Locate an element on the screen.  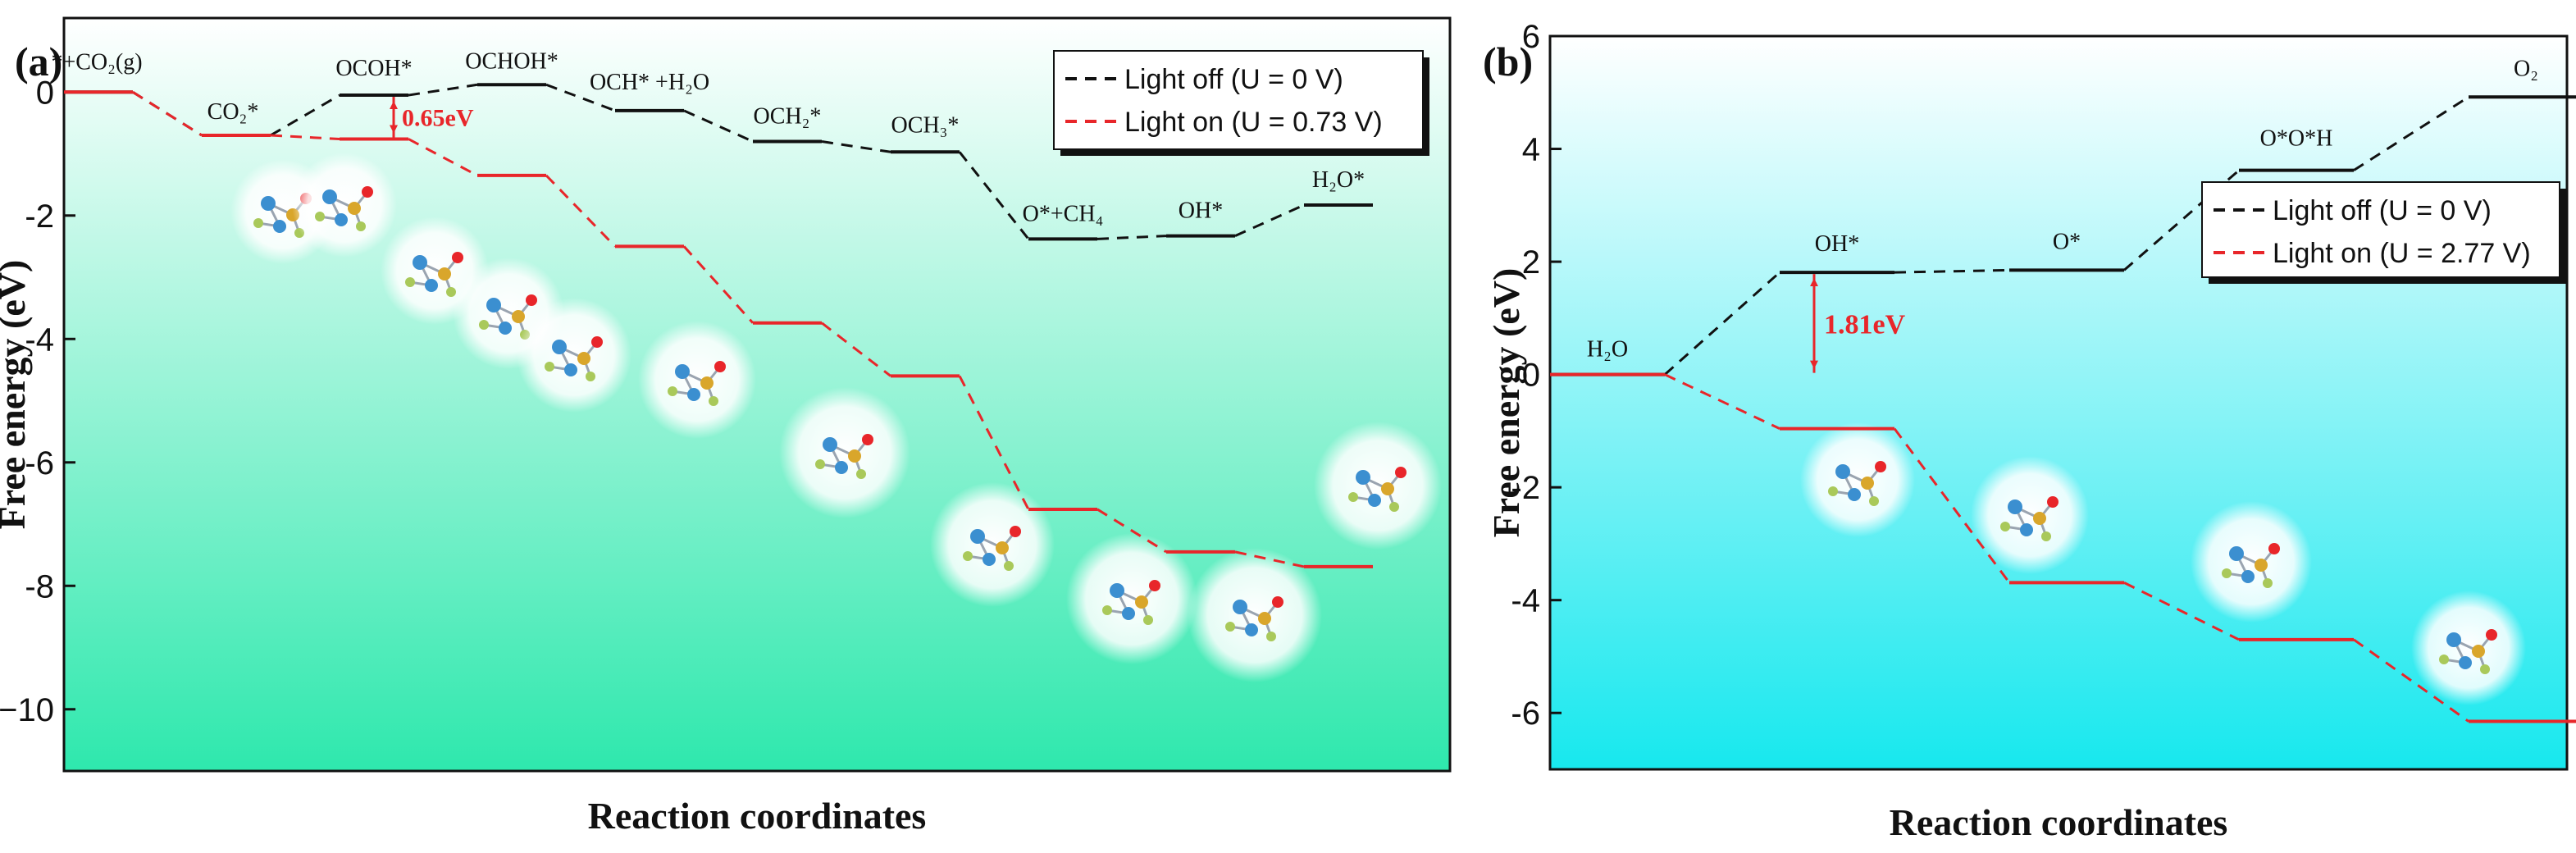
species-label: H₂O* is located at coordinates (1338, 180).